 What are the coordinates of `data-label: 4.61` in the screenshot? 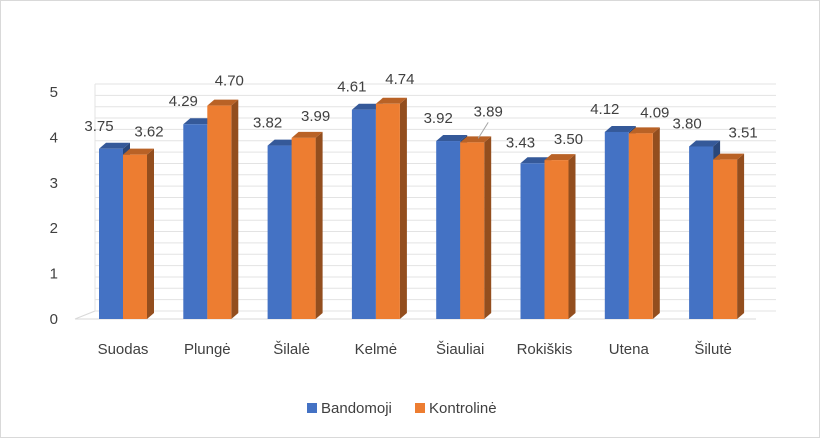 It's located at (351, 87).